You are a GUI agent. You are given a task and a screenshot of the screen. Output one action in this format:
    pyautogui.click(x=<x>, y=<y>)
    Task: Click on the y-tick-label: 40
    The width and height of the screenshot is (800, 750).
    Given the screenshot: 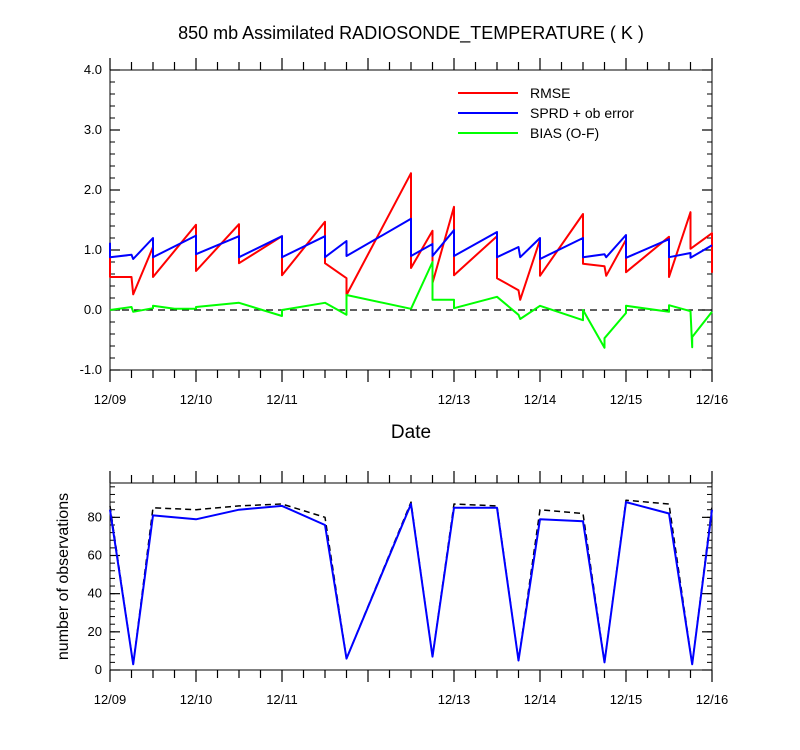 What is the action you would take?
    pyautogui.click(x=95, y=593)
    